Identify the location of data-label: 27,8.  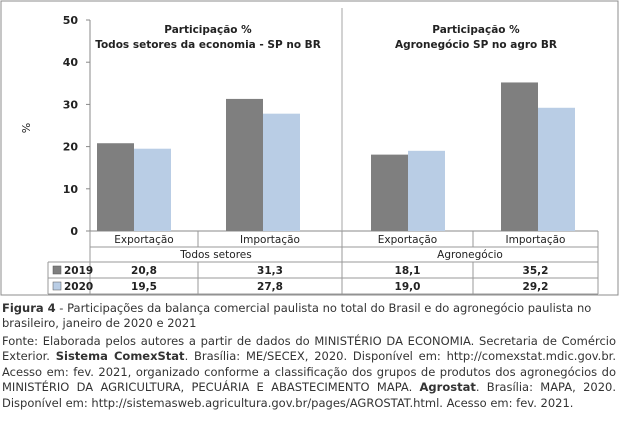
(270, 287).